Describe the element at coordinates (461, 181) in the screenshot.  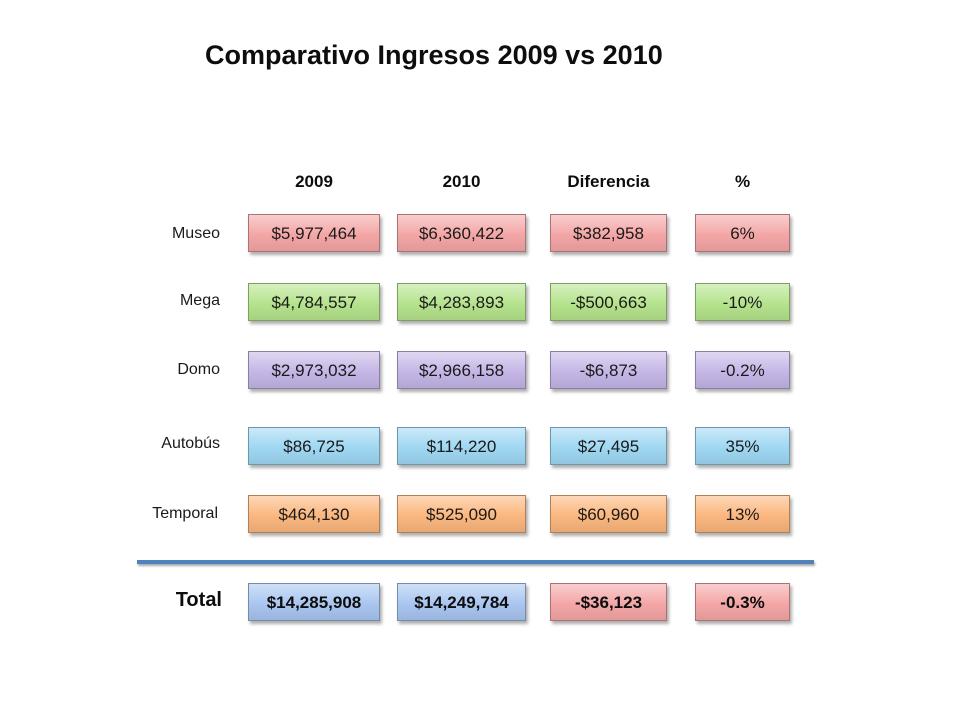
I see `header-2010: 2010` at that location.